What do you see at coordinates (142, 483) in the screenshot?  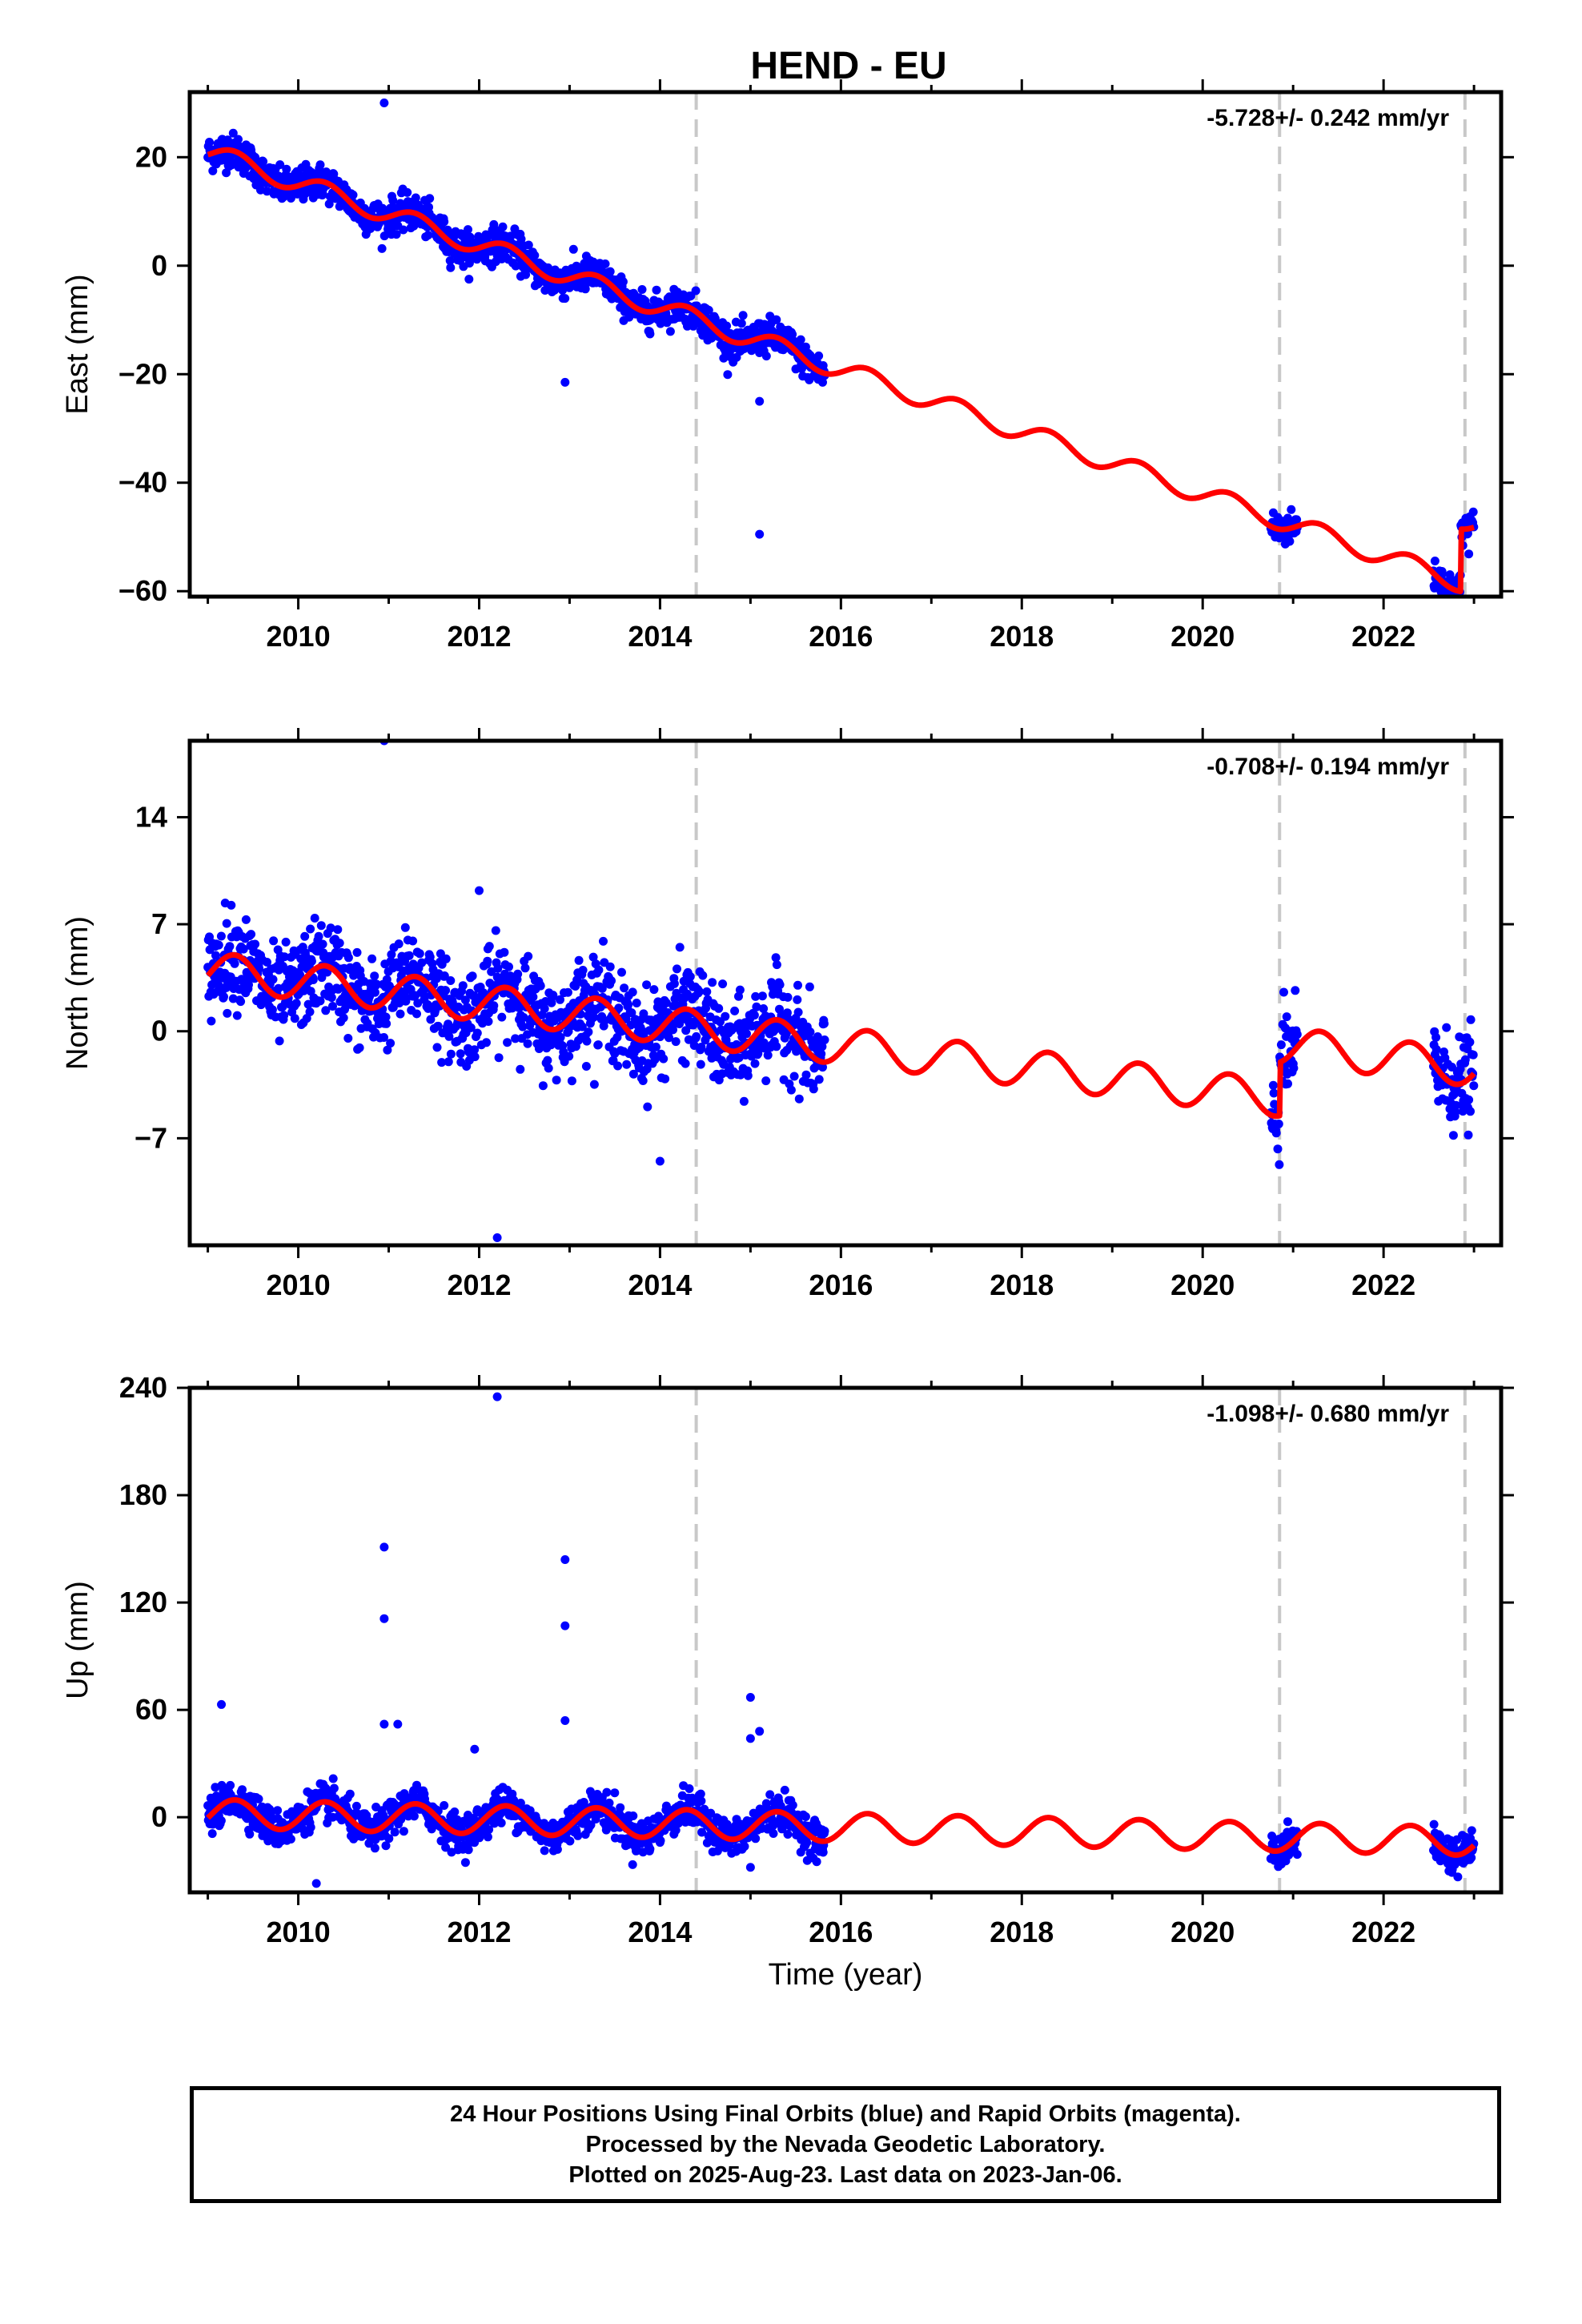 I see `east-y-tick-label: −40` at bounding box center [142, 483].